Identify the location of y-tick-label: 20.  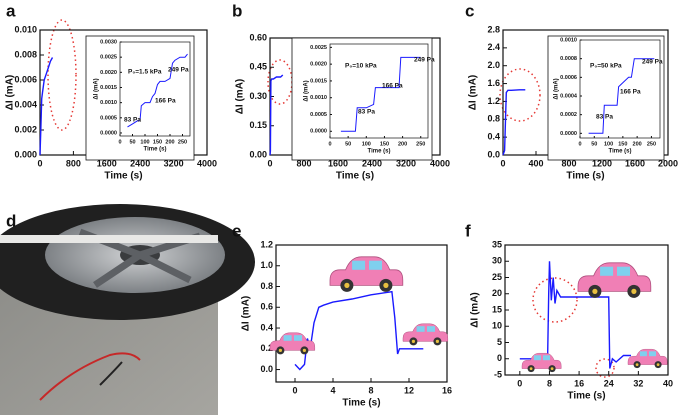
(497, 293).